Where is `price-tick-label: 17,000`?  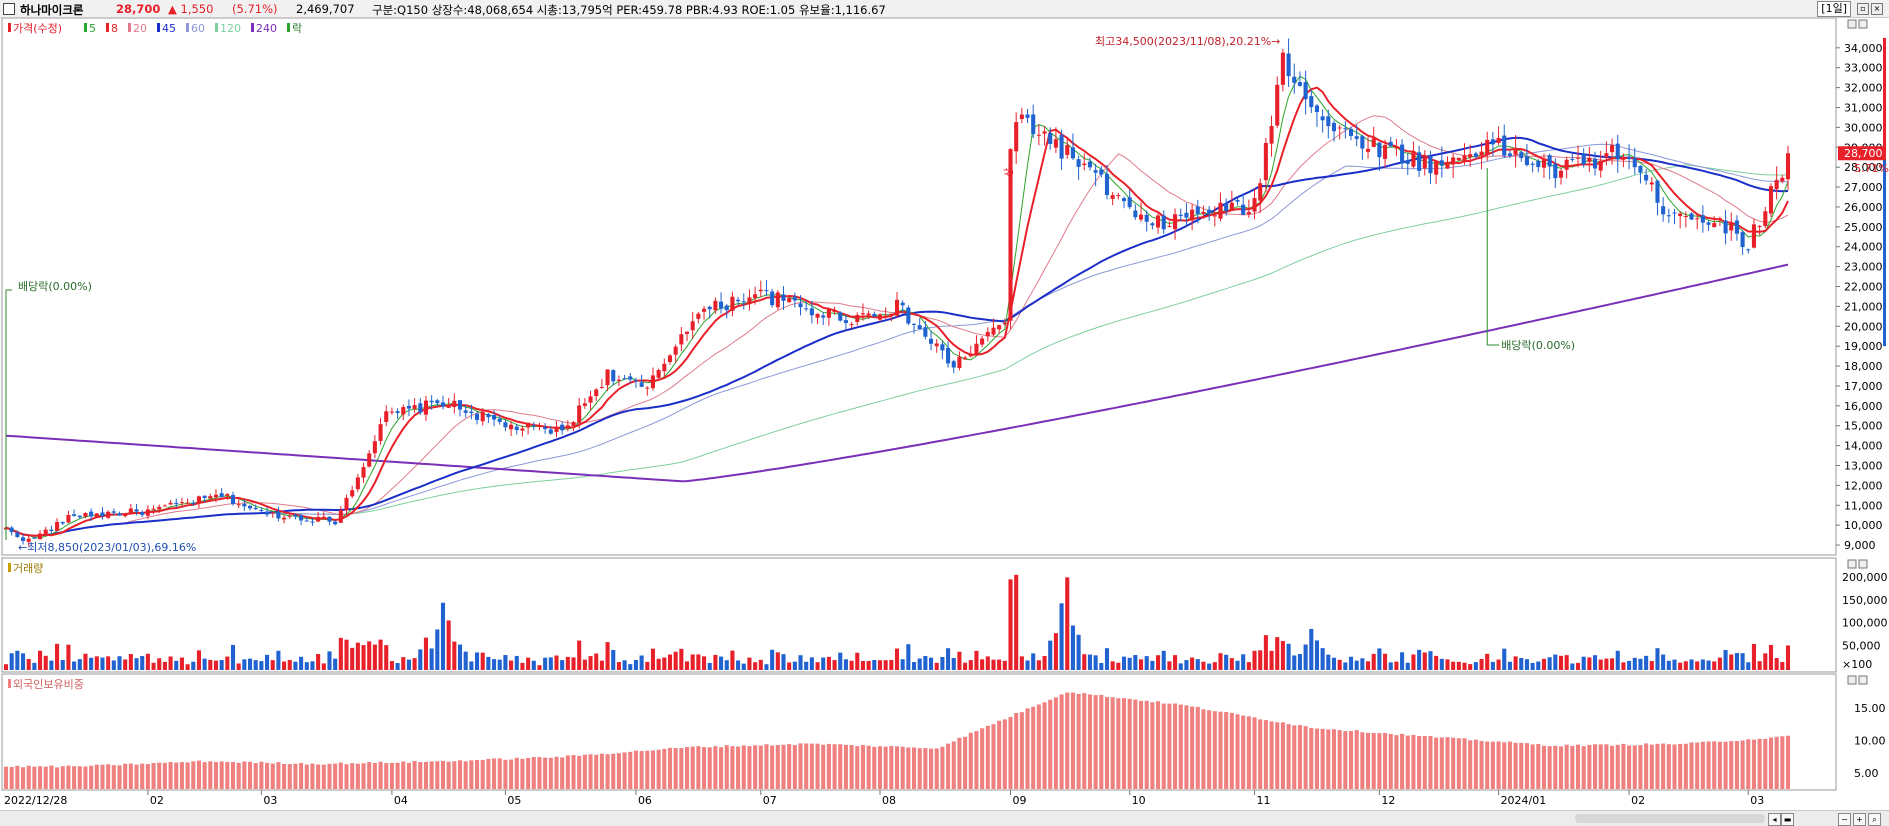 price-tick-label: 17,000 is located at coordinates (1863, 386).